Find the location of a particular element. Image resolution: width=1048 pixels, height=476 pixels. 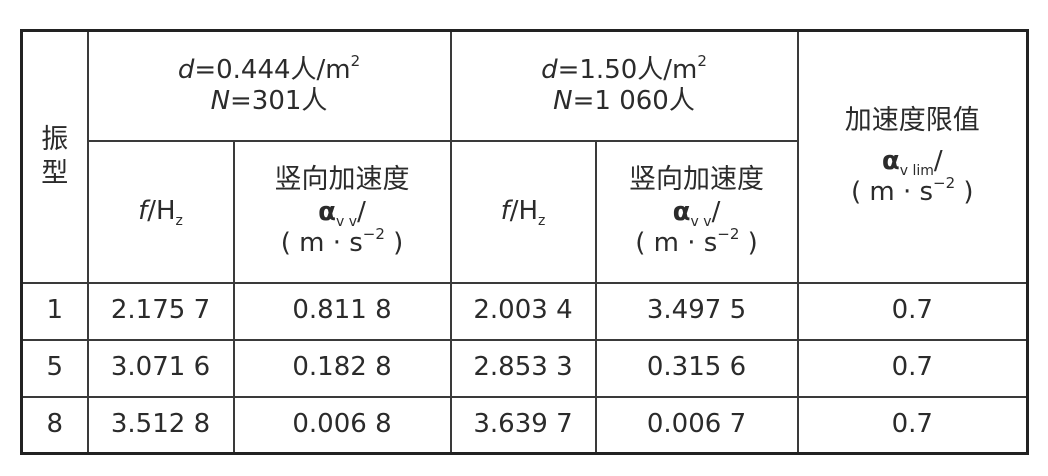

group2-header: d=1.50人/m2 N=1 060人 is located at coordinates (624, 85).